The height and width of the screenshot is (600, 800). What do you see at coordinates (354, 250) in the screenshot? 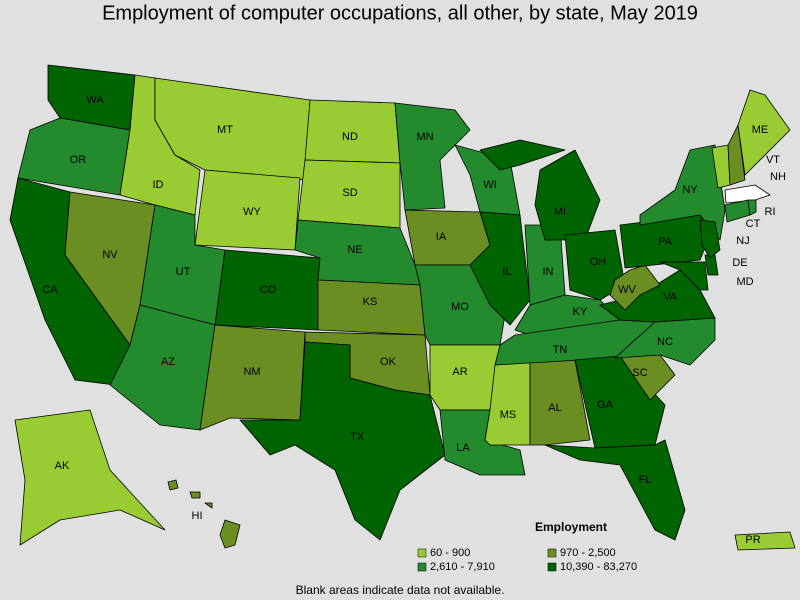
I see `state-label: NE` at bounding box center [354, 250].